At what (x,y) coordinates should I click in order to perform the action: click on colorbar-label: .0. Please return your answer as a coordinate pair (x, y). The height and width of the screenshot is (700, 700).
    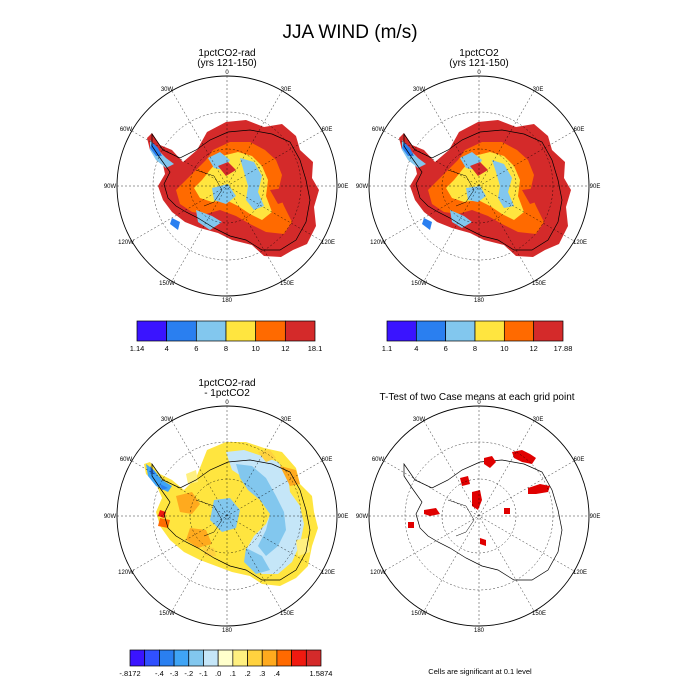
    Looking at the image, I should click on (218, 673).